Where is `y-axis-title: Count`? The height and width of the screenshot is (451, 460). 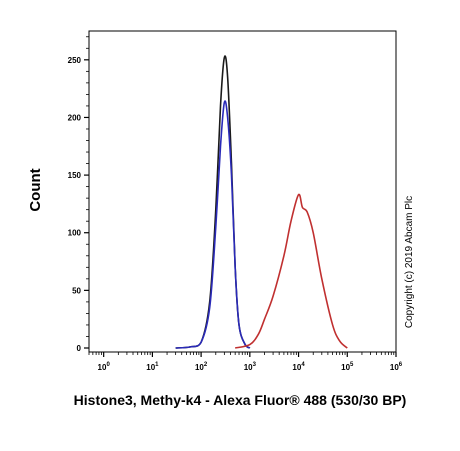
y-axis-title: Count is located at coordinates (35, 189).